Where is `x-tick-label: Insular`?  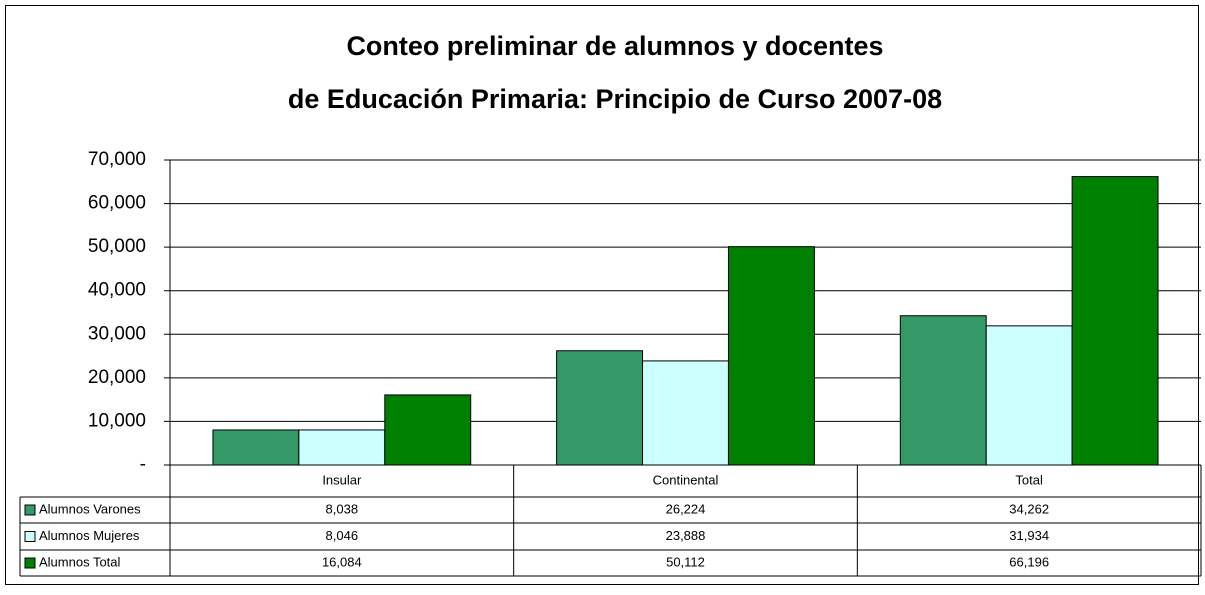
x-tick-label: Insular is located at coordinates (342, 479).